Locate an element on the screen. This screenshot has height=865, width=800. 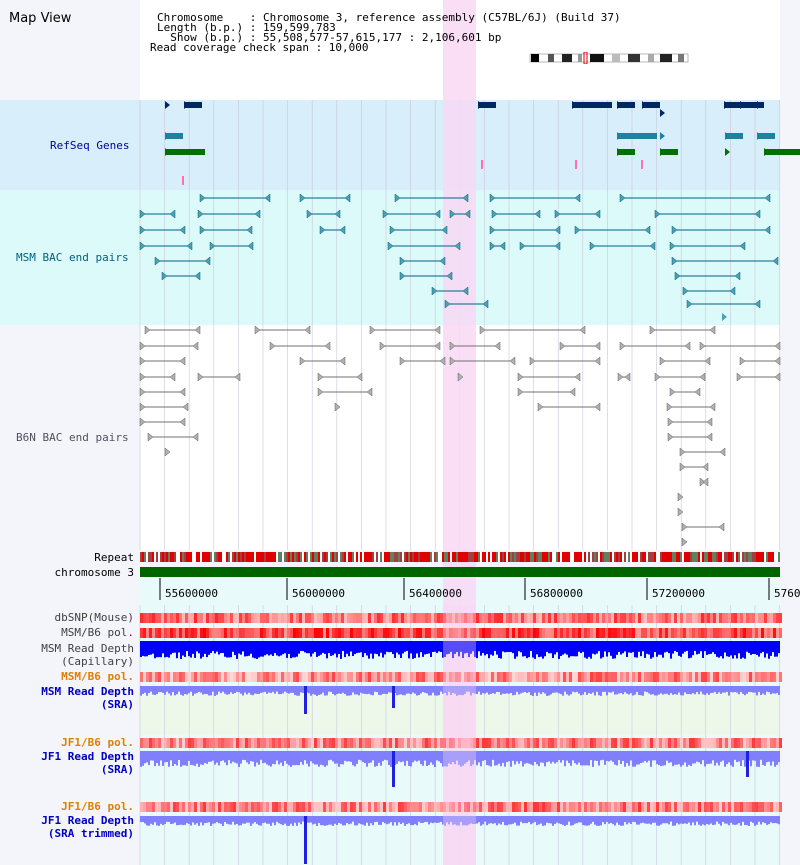
track-label-b6n-bac-end-pairs: B6N BAC end pairs is located at coordinates (72, 437).